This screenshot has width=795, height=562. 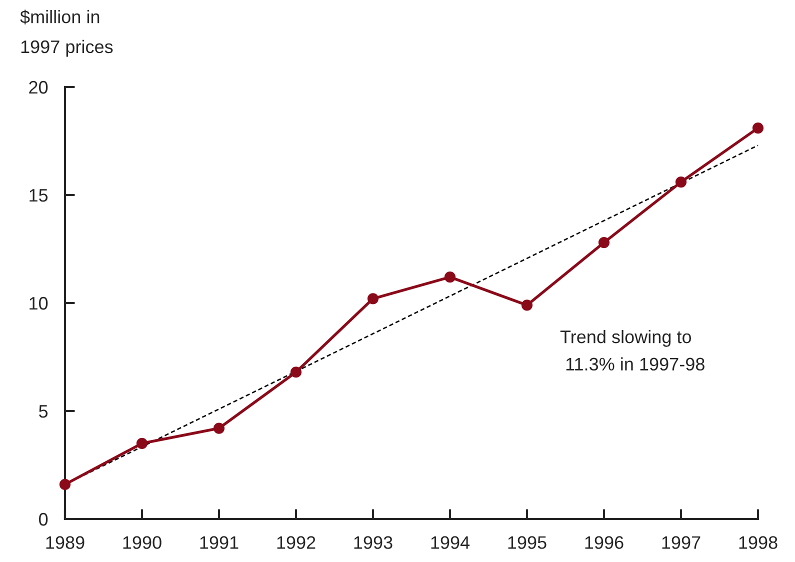 What do you see at coordinates (43, 519) in the screenshot?
I see `y-tick-label: 0` at bounding box center [43, 519].